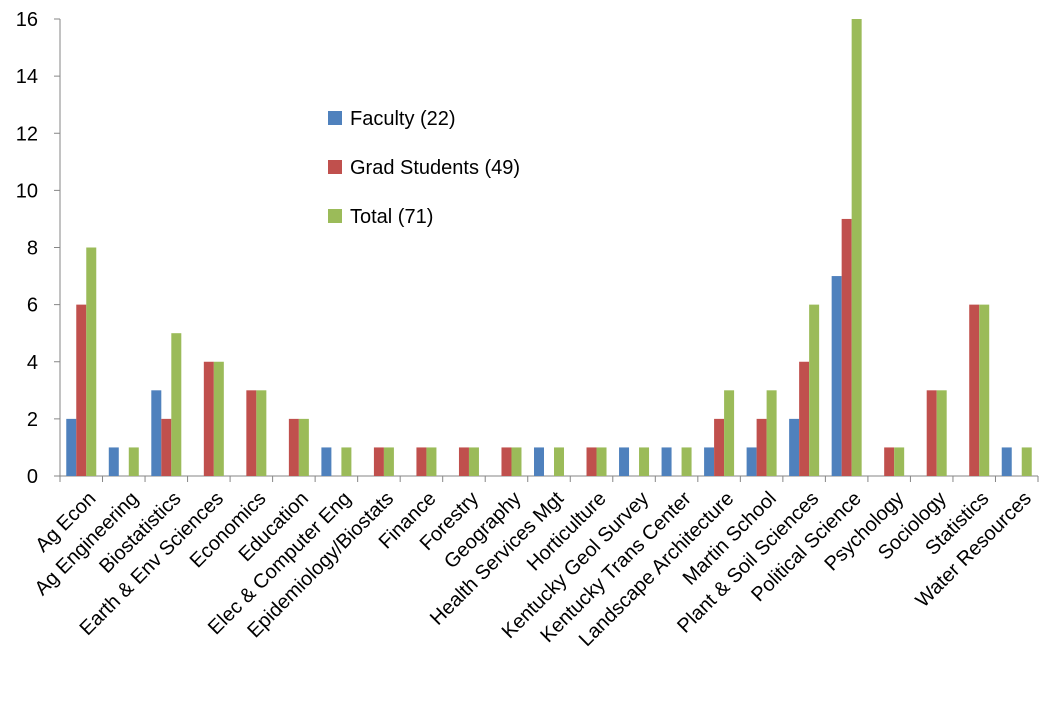 This screenshot has height=712, width=1042. I want to click on y-tick-labels: 0 2 4 6 8 10 12 14 16, so click(27, 248).